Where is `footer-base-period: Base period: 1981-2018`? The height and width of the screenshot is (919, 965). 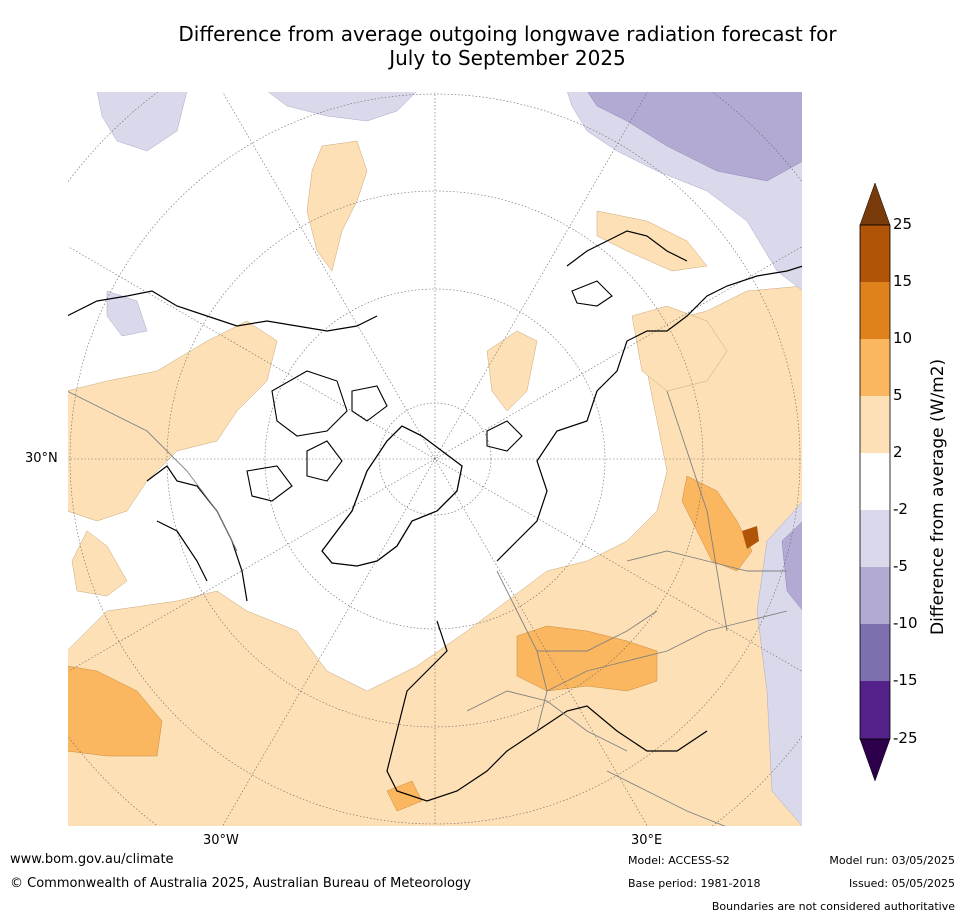 footer-base-period: Base period: 1981-2018 is located at coordinates (694, 883).